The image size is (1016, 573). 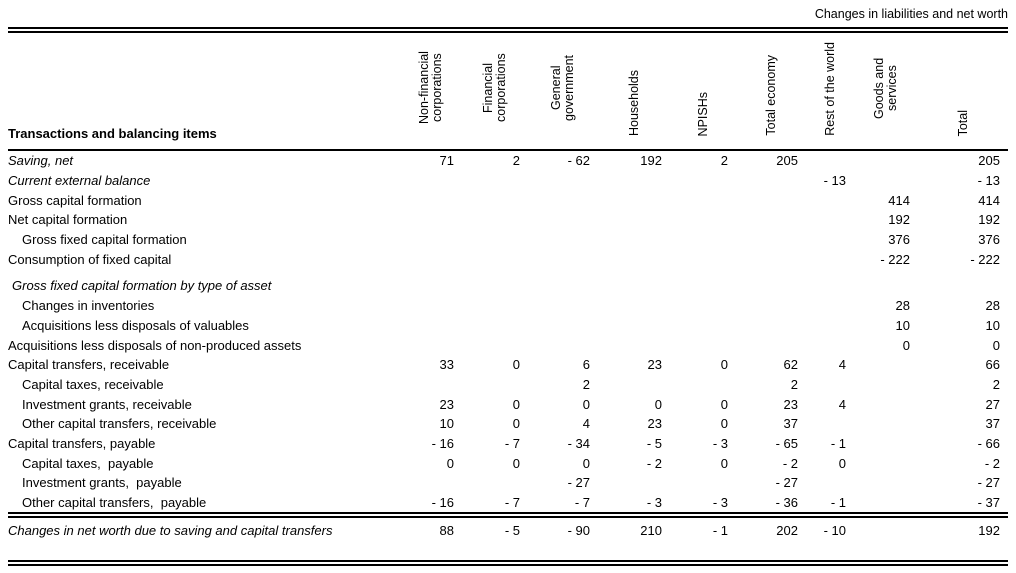 I want to click on column-header-label: Rest of the world, so click(x=829, y=89).